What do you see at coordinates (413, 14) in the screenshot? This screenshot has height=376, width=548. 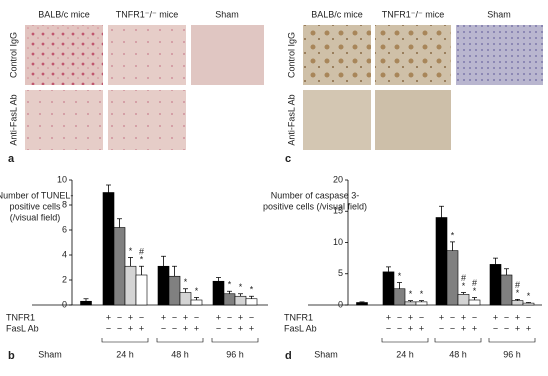 I see `column-label: TNFR1⁻/⁻ mice` at bounding box center [413, 14].